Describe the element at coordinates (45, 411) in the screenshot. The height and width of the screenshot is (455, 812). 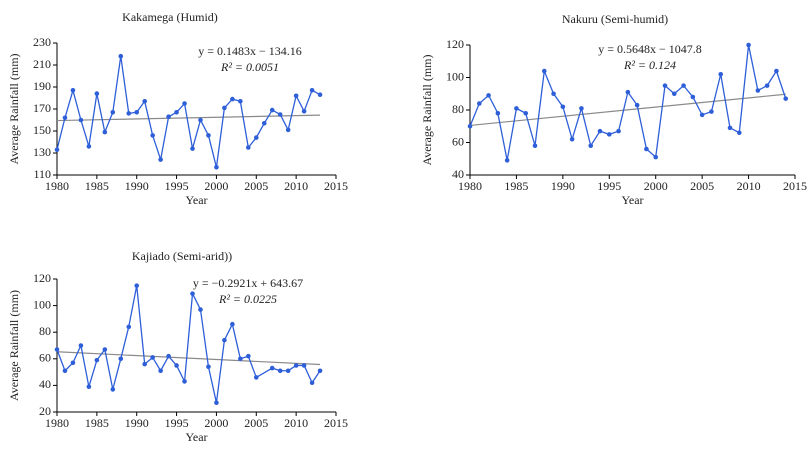
I see `y-tick-label: 20` at that location.